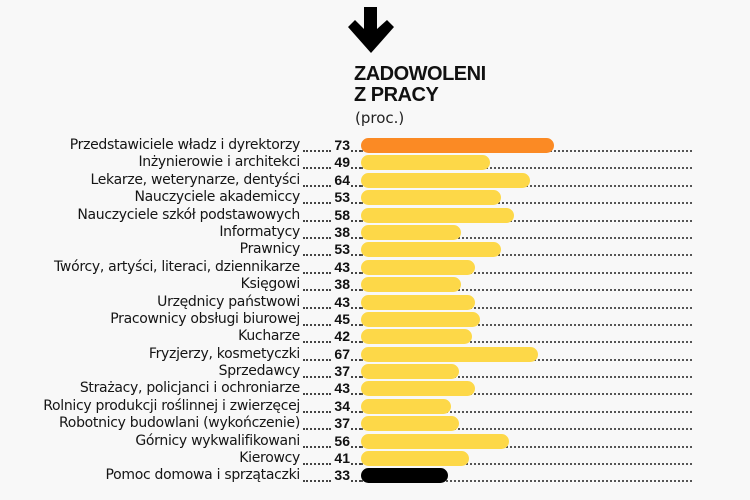 The height and width of the screenshot is (500, 750). Describe the element at coordinates (342, 353) in the screenshot. I see `value-label: 67` at that location.